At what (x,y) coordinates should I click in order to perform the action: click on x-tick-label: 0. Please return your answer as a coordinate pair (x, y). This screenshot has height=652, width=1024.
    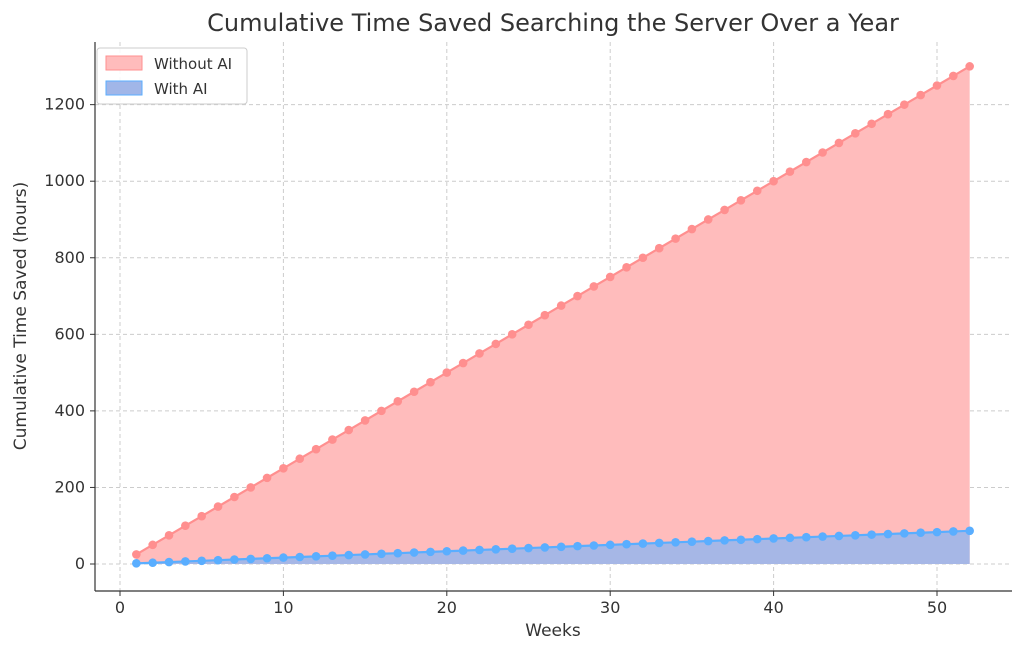
    Looking at the image, I should click on (120, 607).